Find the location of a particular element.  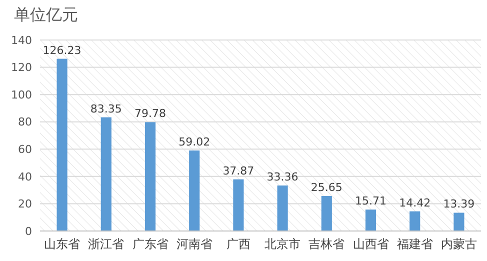

y-tick-label: 40 is located at coordinates (25, 177).